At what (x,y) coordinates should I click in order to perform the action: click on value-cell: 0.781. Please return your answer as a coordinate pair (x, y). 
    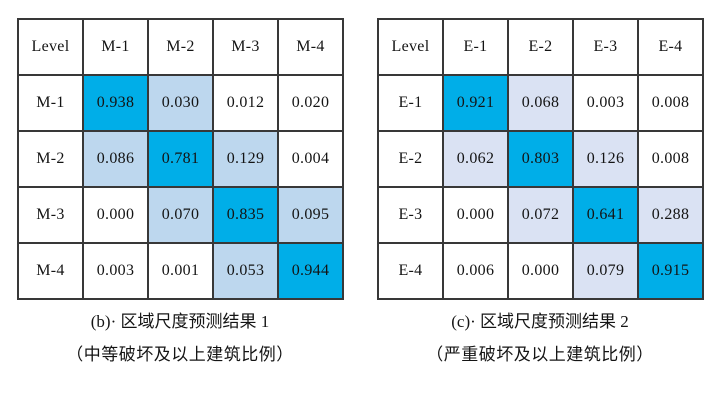
    Looking at the image, I should click on (180, 159).